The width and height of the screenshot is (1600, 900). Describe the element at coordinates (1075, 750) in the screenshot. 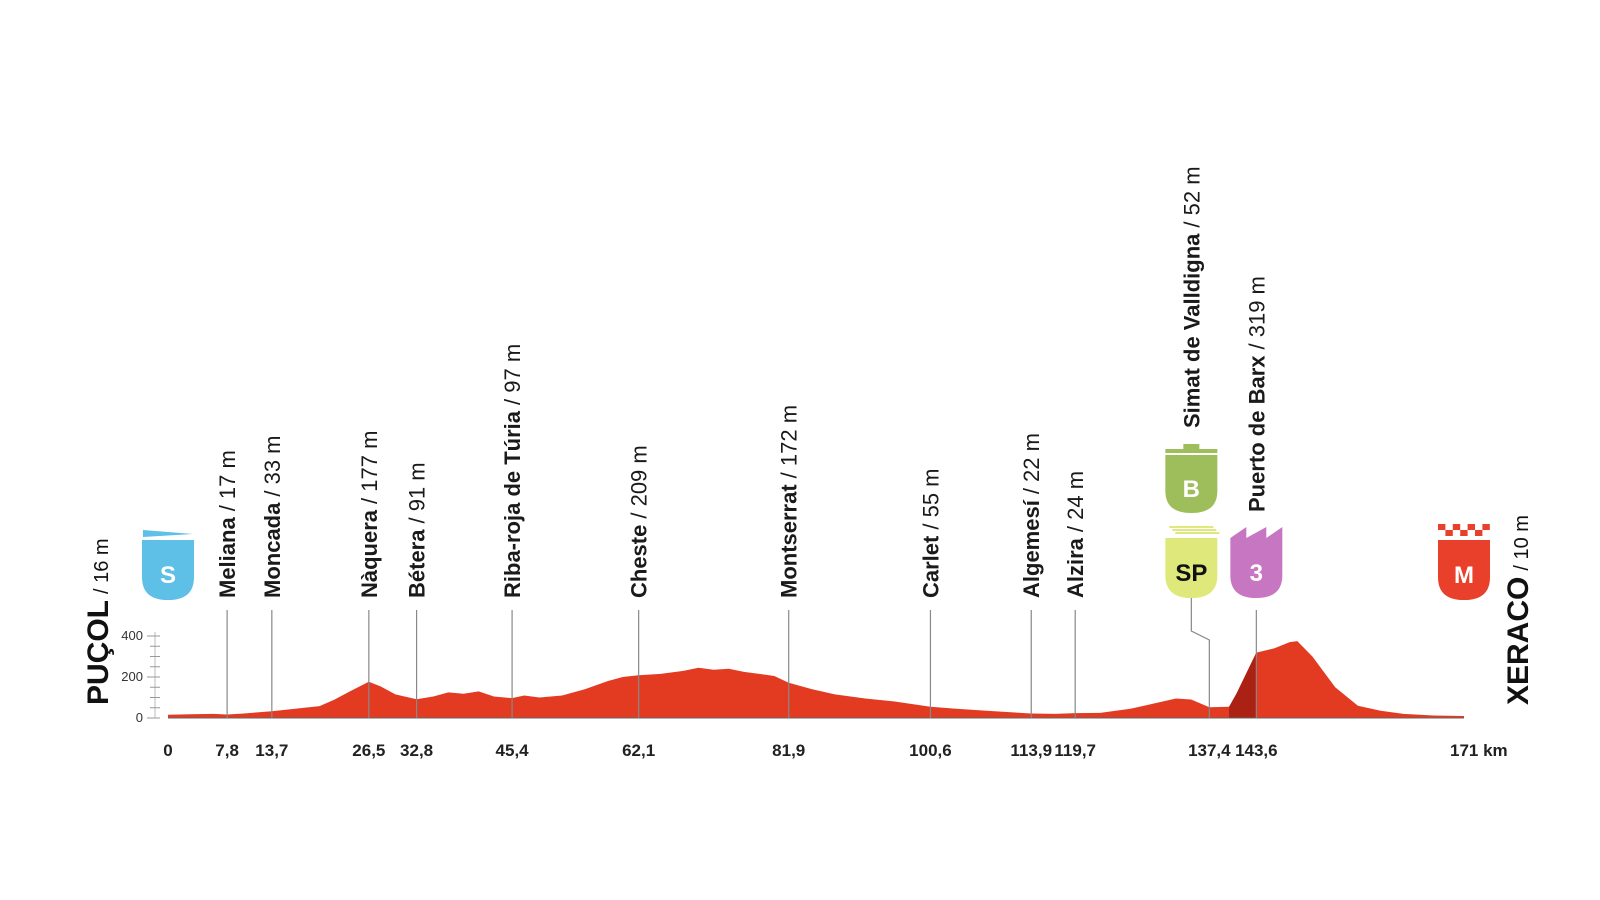

I see `distance-tick-label: 119,7` at that location.